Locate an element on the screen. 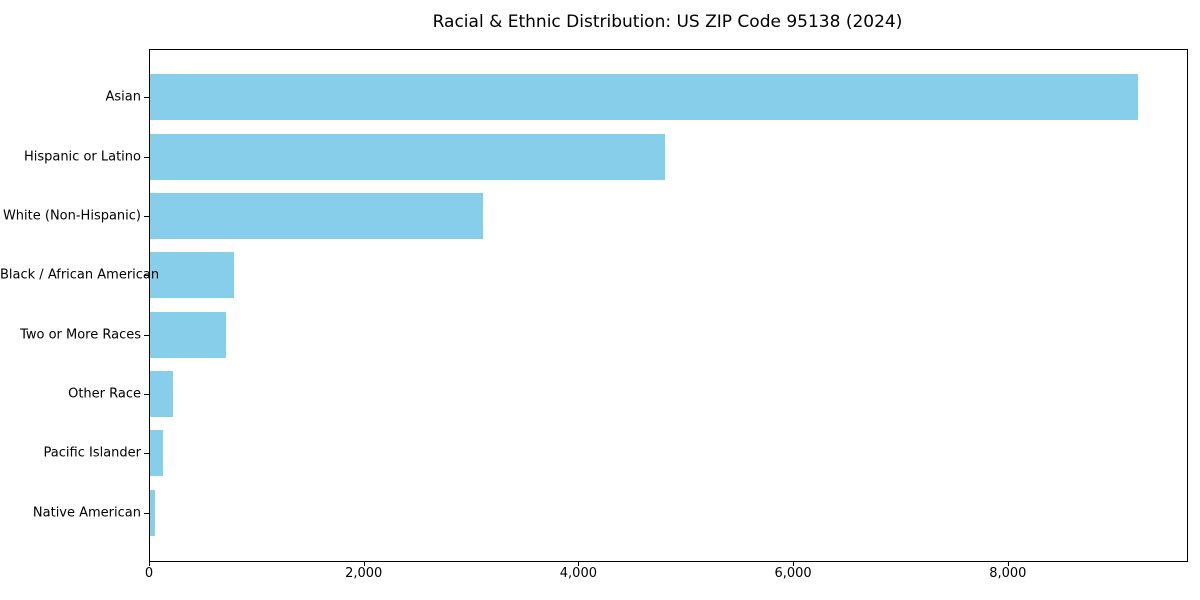 The image size is (1200, 600). x-tick-label-2-000: 2,000 is located at coordinates (364, 573).